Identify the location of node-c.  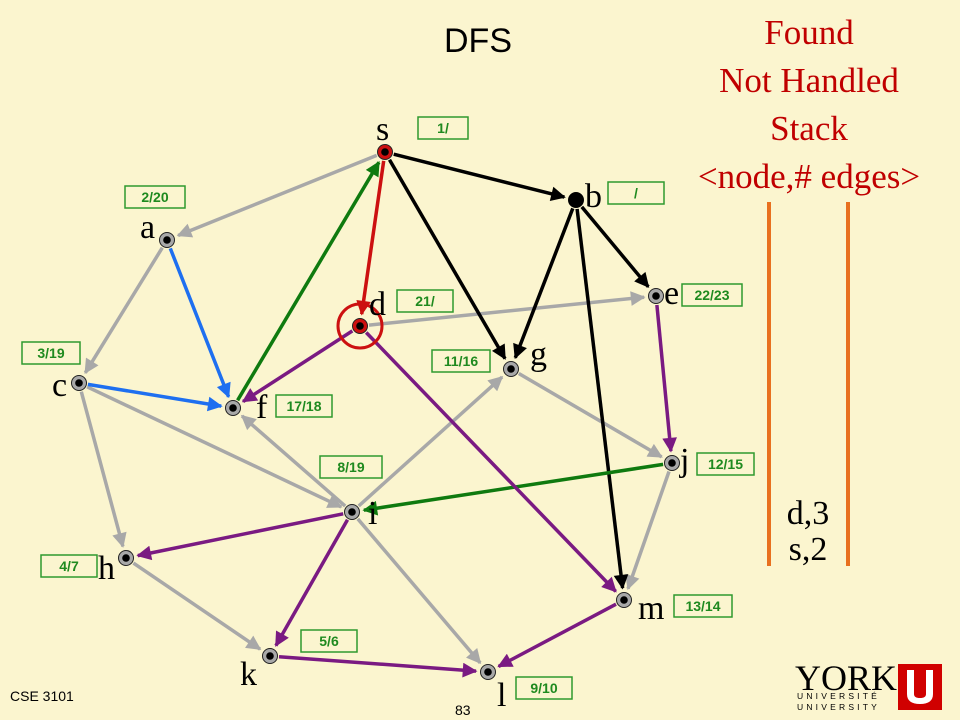
(79, 383).